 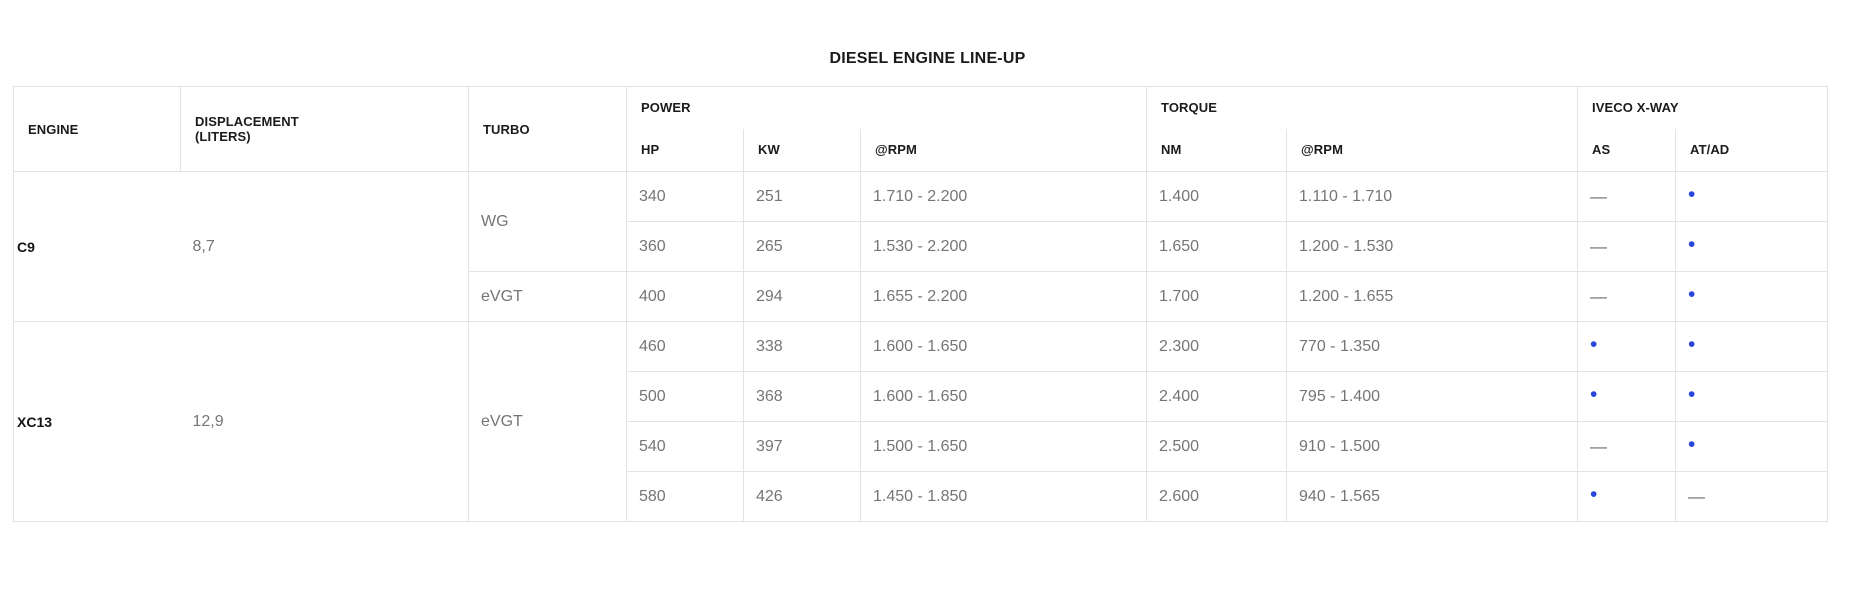 I want to click on hp-cell: 580, so click(x=685, y=496).